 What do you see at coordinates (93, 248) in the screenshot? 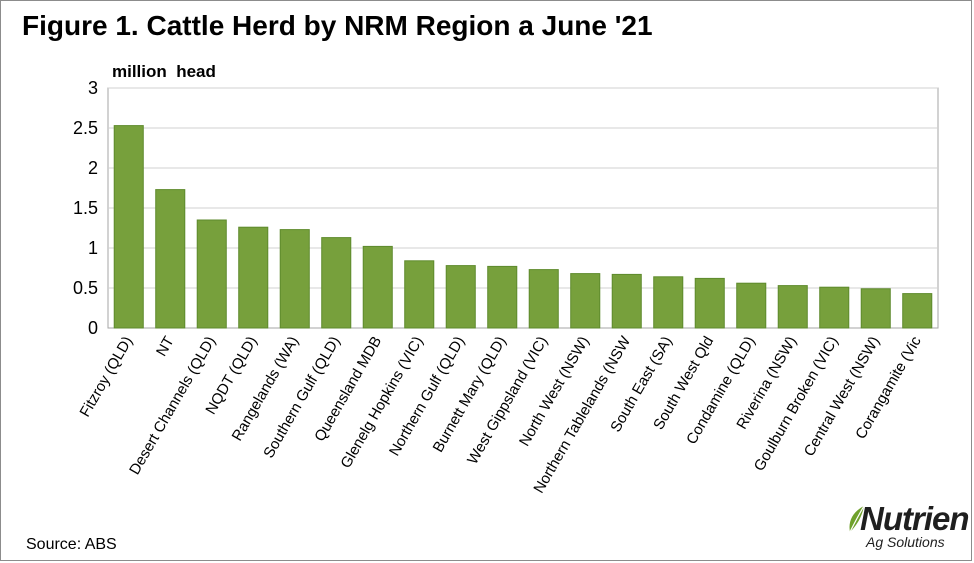
I see `y-tick-label: 1` at bounding box center [93, 248].